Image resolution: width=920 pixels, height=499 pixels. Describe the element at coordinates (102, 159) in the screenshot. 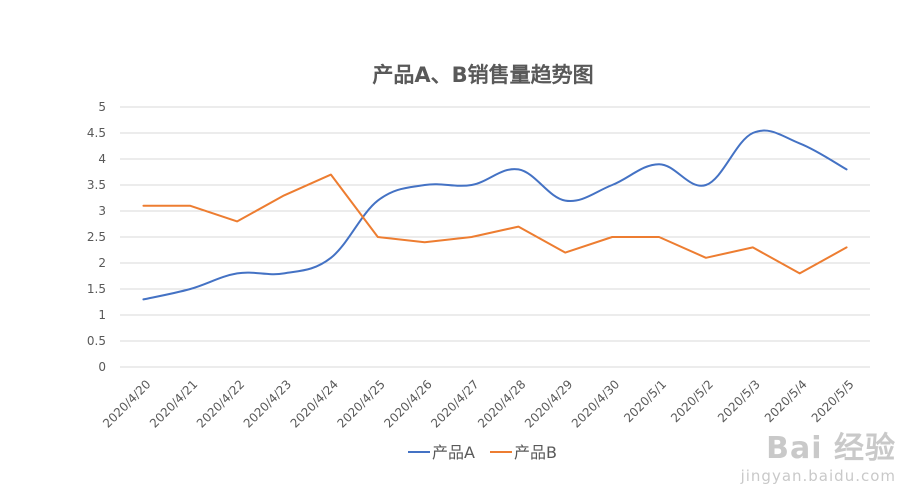

I see `y-tick-label: 4` at that location.